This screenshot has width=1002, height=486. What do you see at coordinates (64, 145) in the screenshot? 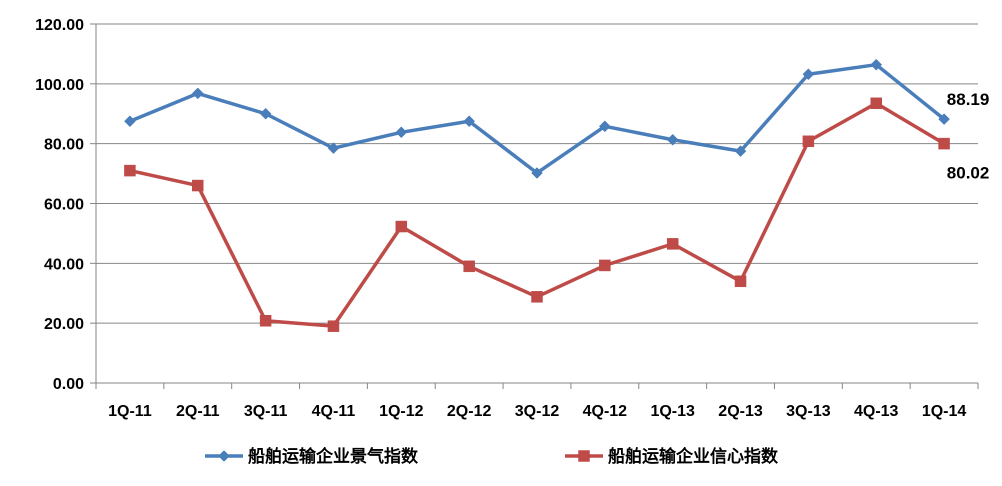
I see `y-tick-label: 80.00` at bounding box center [64, 145].